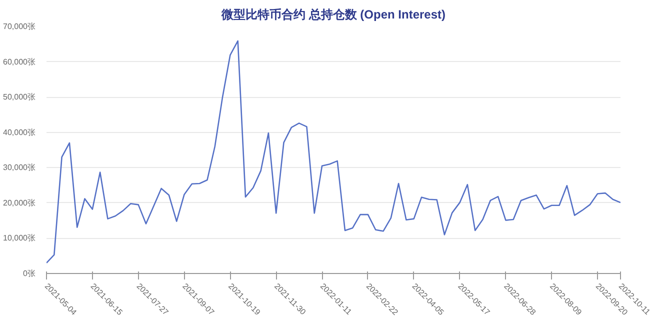 This screenshot has width=660, height=320. I want to click on chart-title: 微型比特币合约 总持仓数 (Open Interest), so click(333, 15).